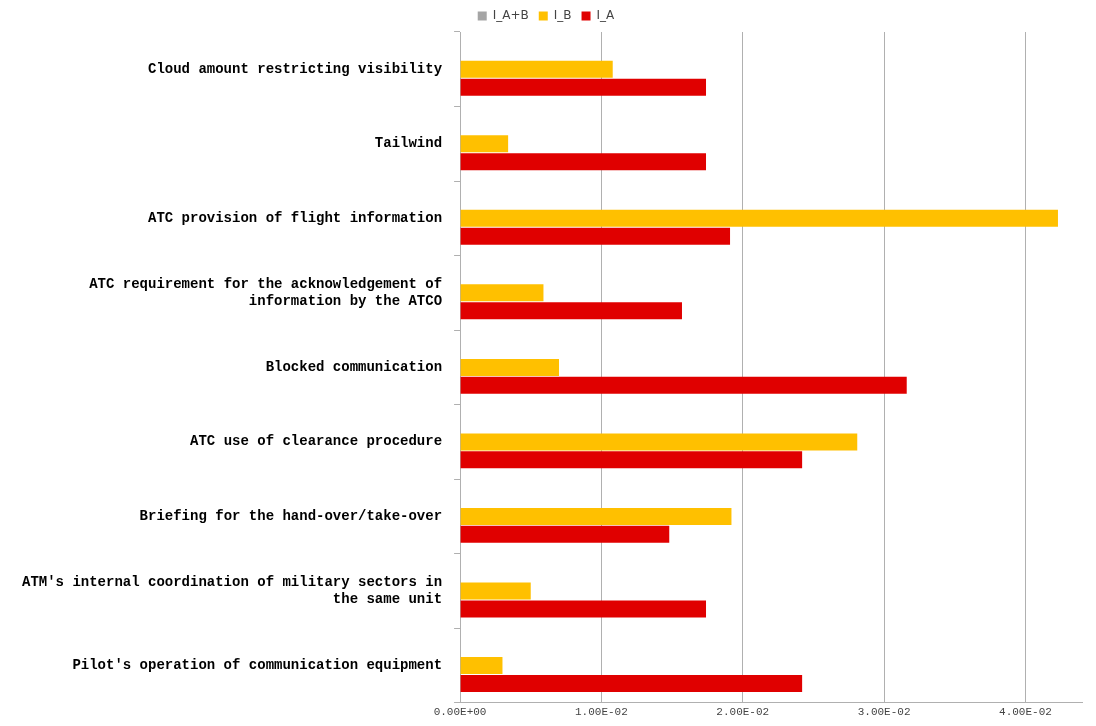 Image resolution: width=1096 pixels, height=726 pixels. What do you see at coordinates (510, 15) in the screenshot?
I see `legend-label: I_A+B` at bounding box center [510, 15].